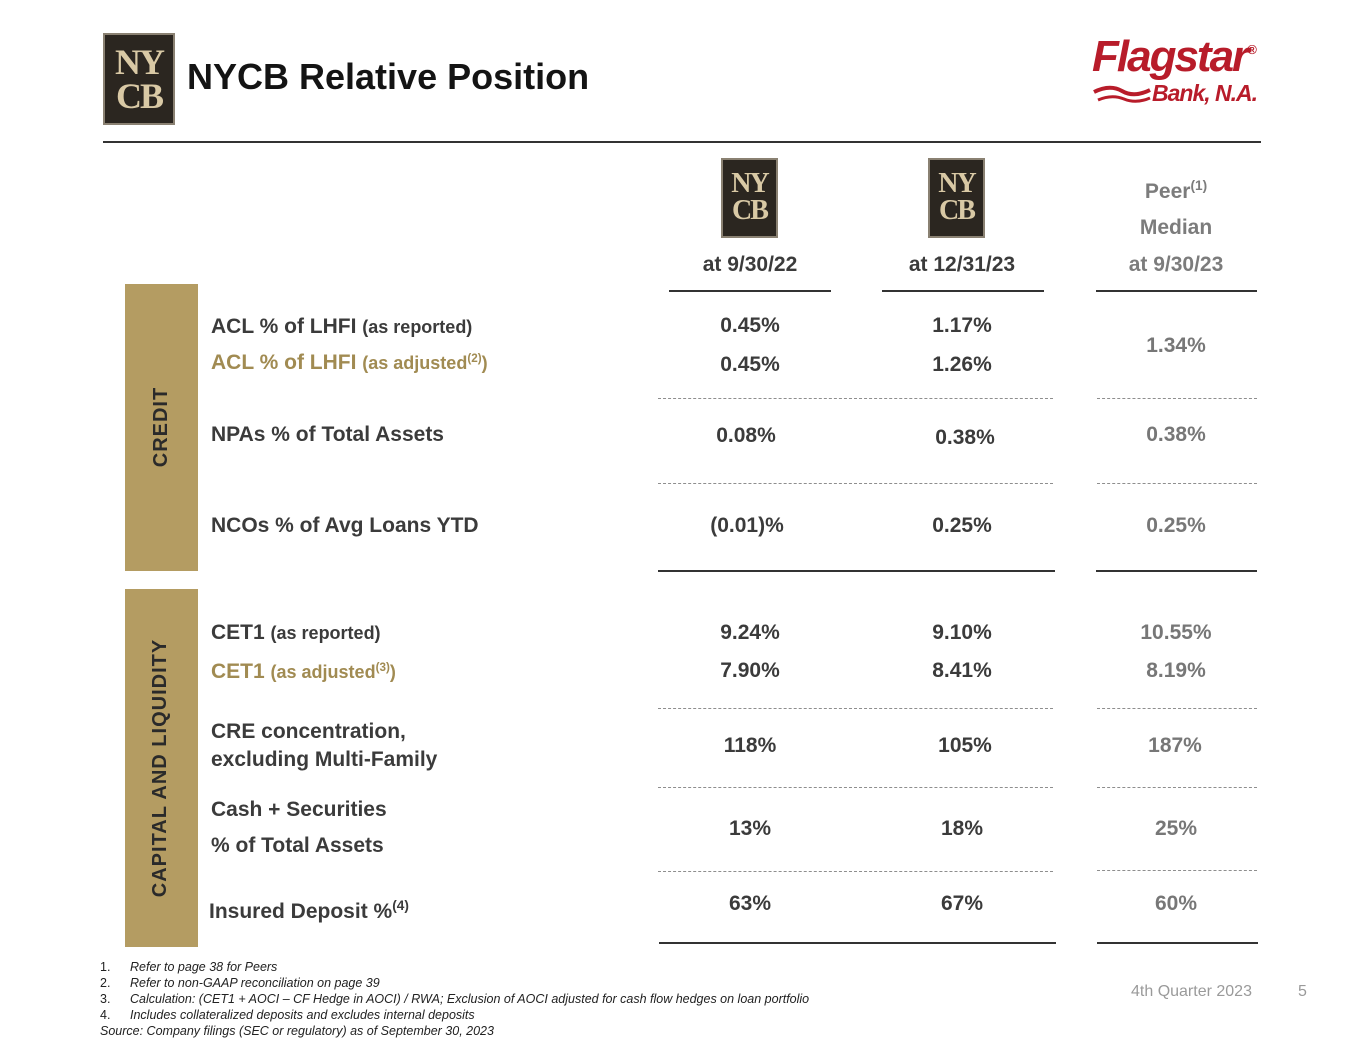  I want to click on cet1-adjusted-peer: 8.19%, so click(1176, 670).